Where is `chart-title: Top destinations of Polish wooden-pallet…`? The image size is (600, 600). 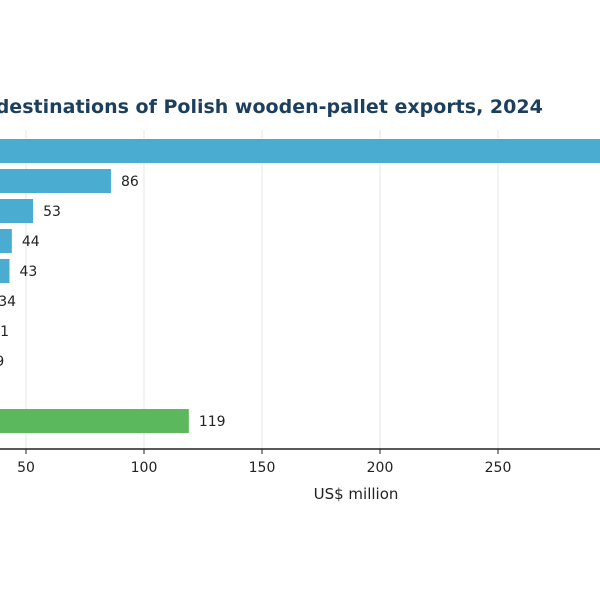
chart-title: Top destinations of Polish wooden-pallet… is located at coordinates (271, 107).